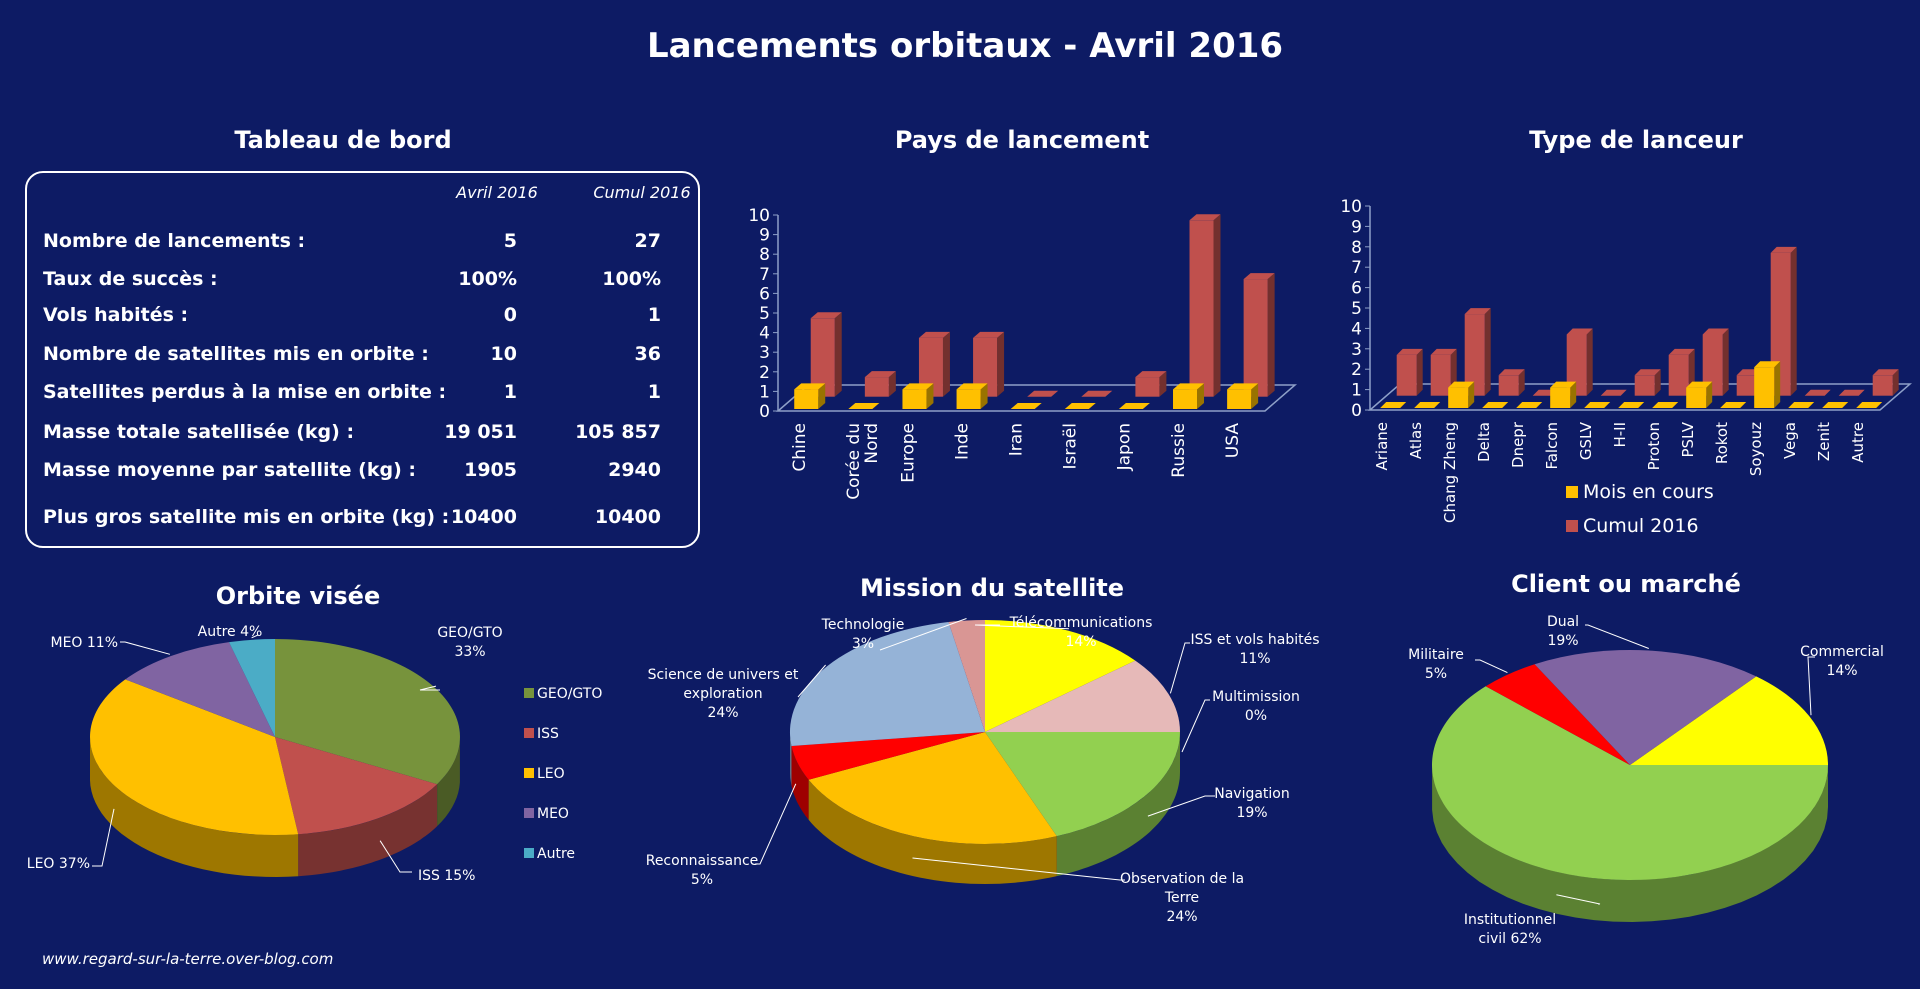 The height and width of the screenshot is (989, 1920). What do you see at coordinates (194, 807) in the screenshot?
I see `pie-side-leo` at bounding box center [194, 807].